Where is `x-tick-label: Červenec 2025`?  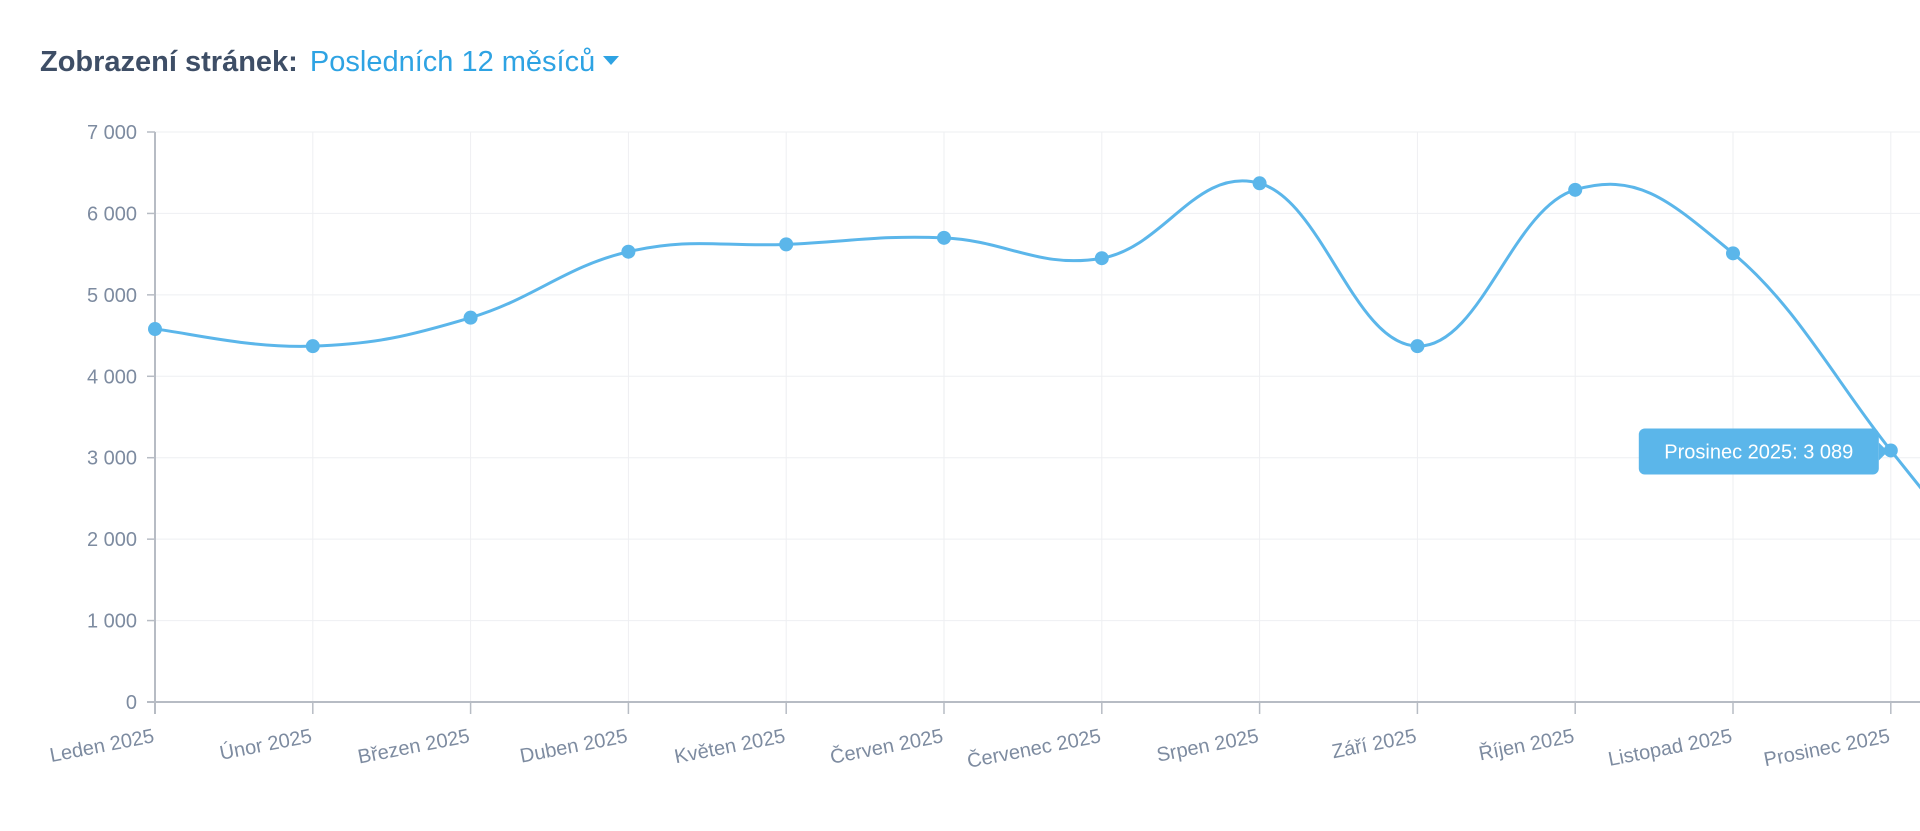
x-tick-label: Červenec 2025 is located at coordinates (1034, 748).